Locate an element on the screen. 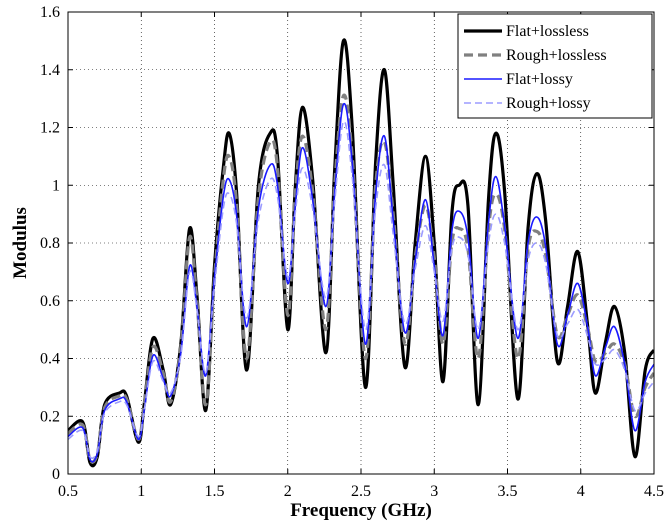 The height and width of the screenshot is (527, 668). x-tick-labels: 0.5 1 1.5 2 2.5 3 3.5 4 4.5 is located at coordinates (361, 491).